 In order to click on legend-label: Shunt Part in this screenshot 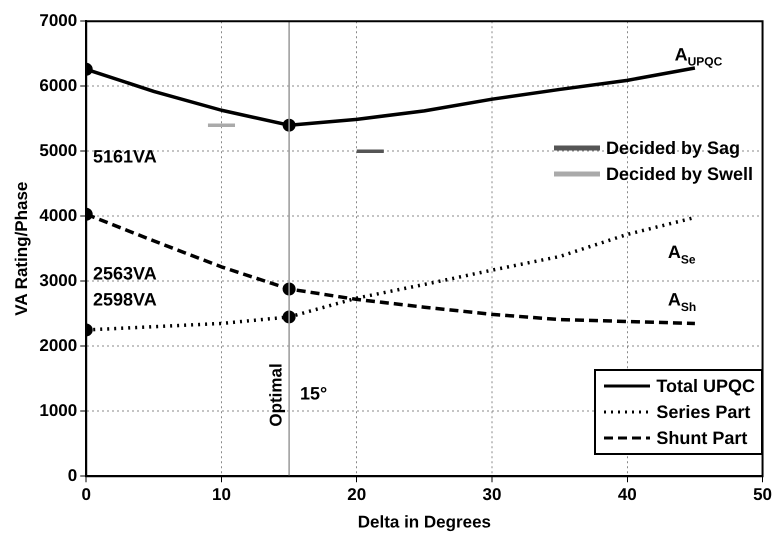, I will do `click(702, 438)`.